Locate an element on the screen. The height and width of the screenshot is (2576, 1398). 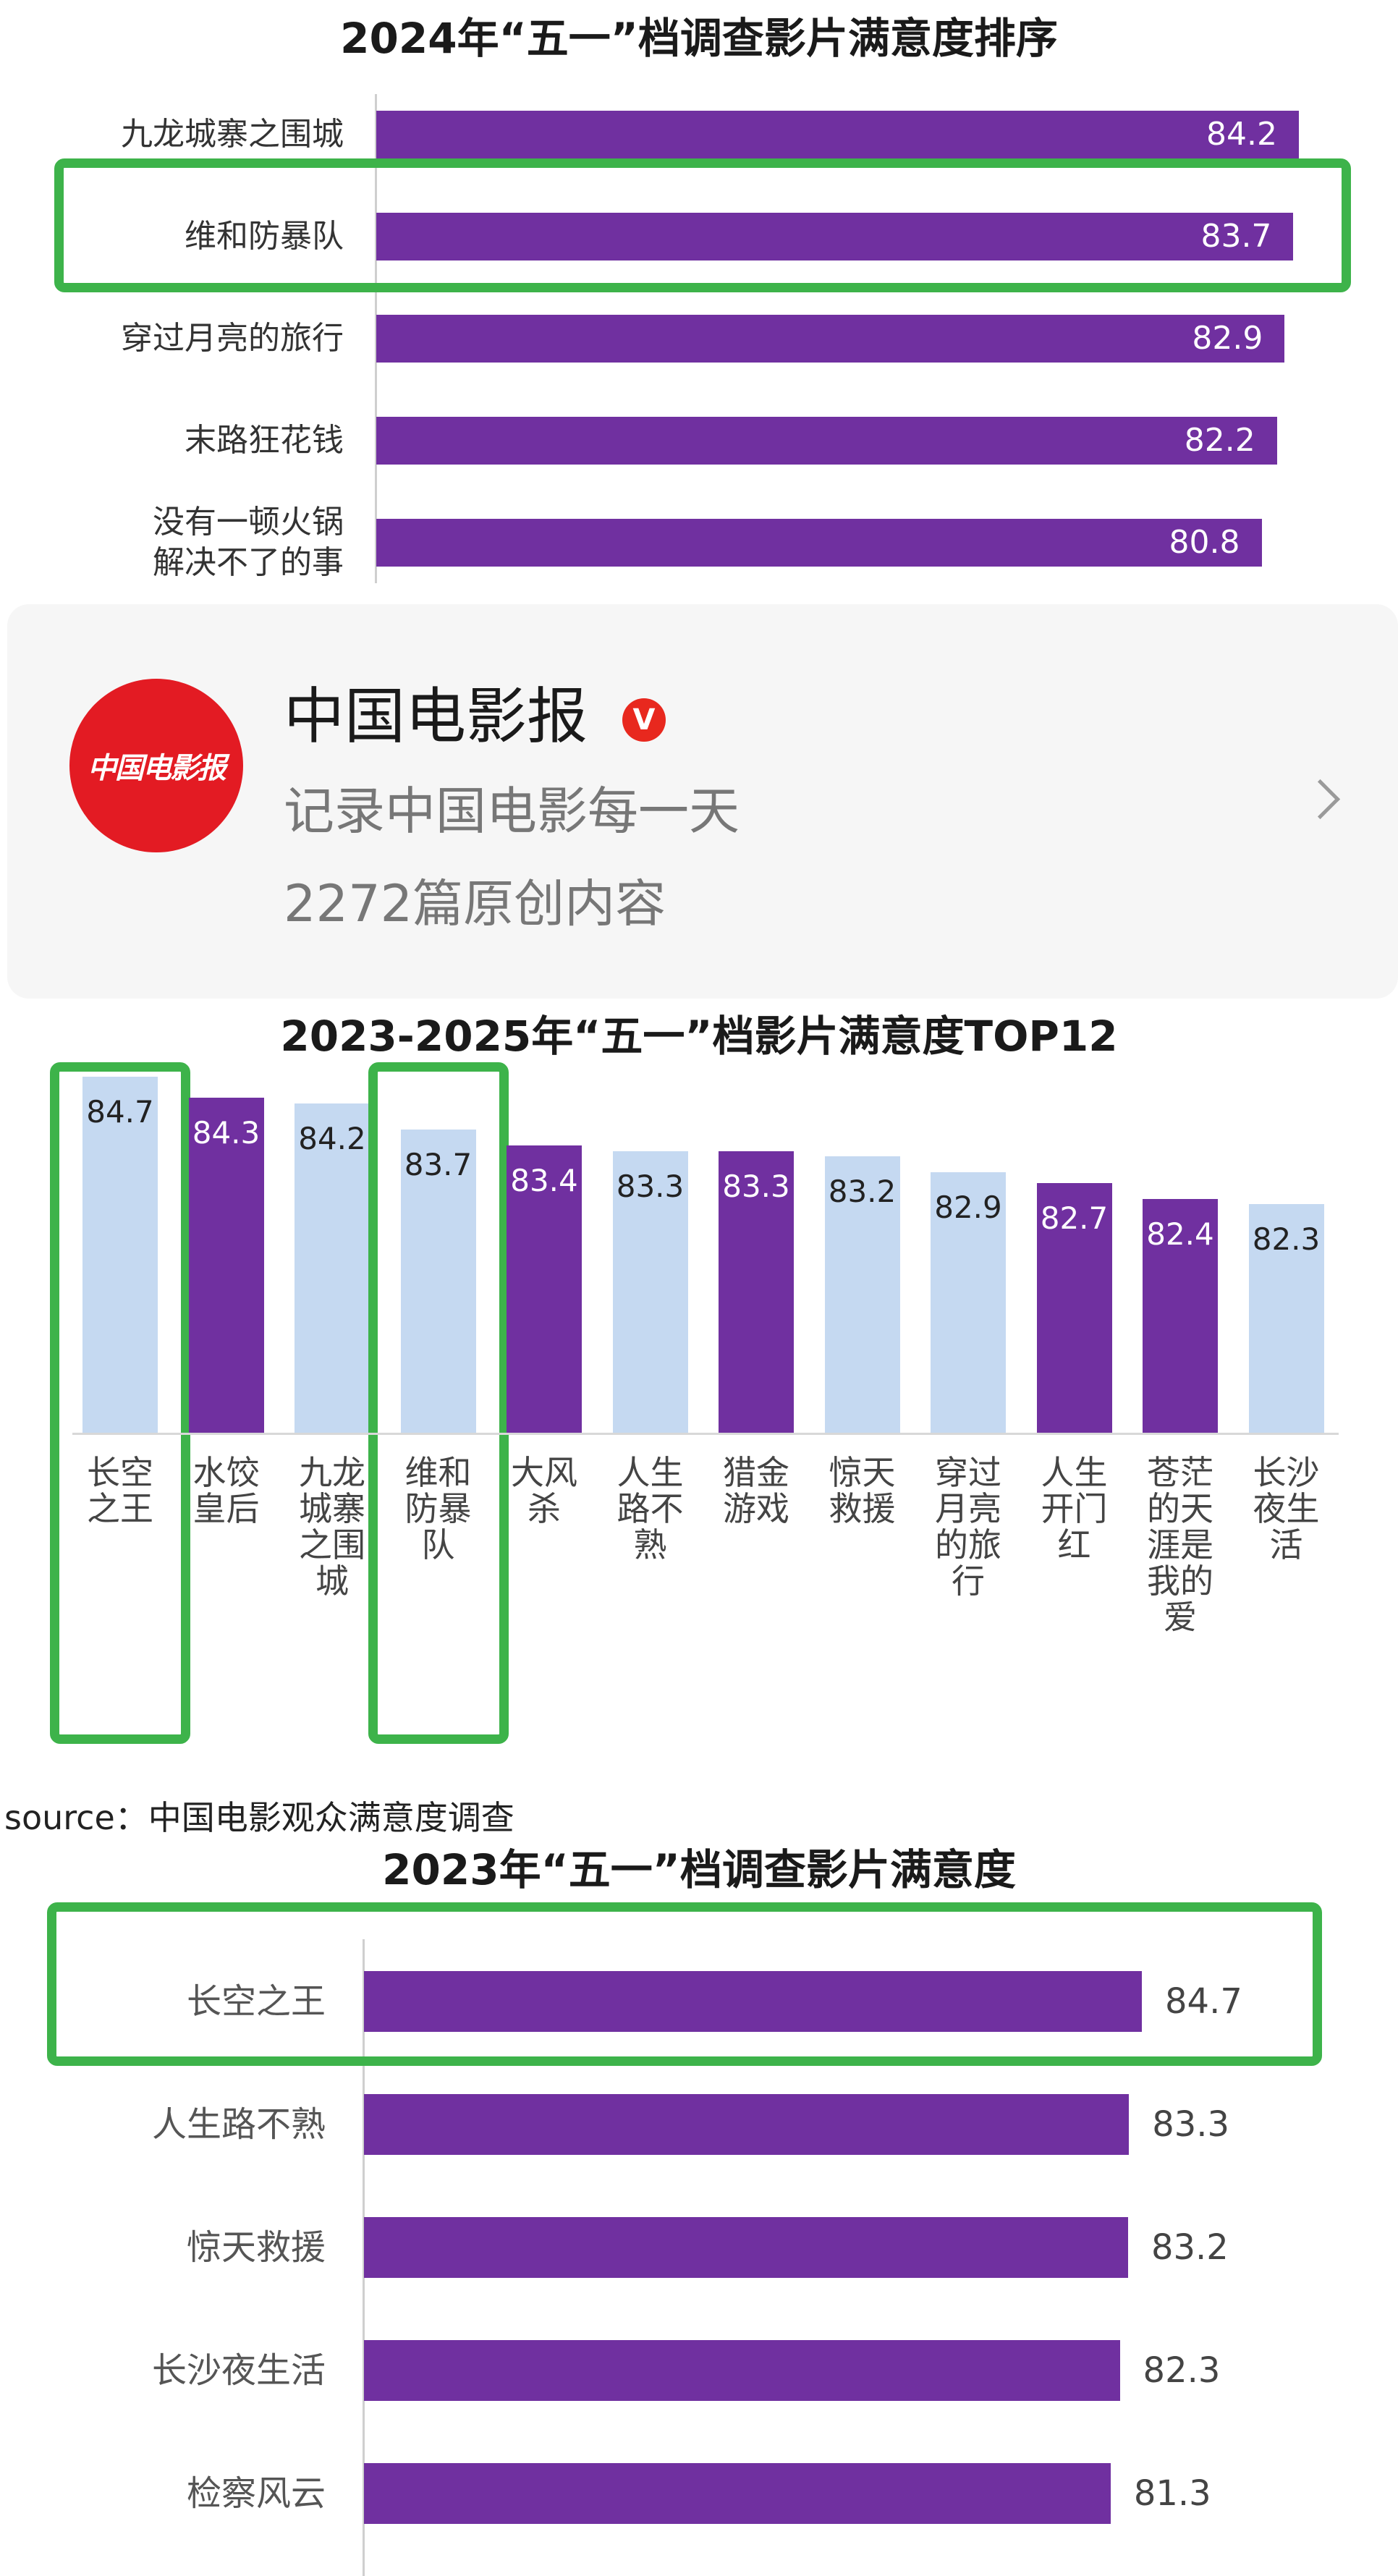
chart2-category-label: 猎金游戏 is located at coordinates (756, 1491).